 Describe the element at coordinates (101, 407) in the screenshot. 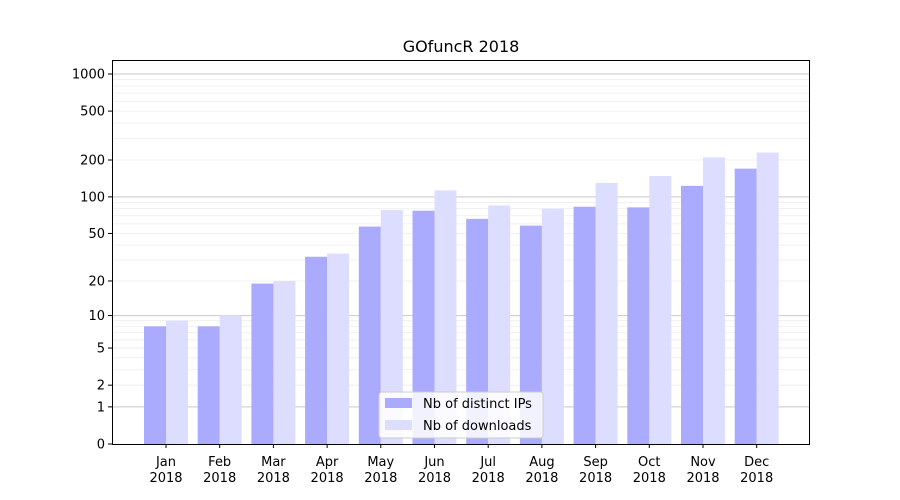

I see `y-tick-label: 1` at that location.